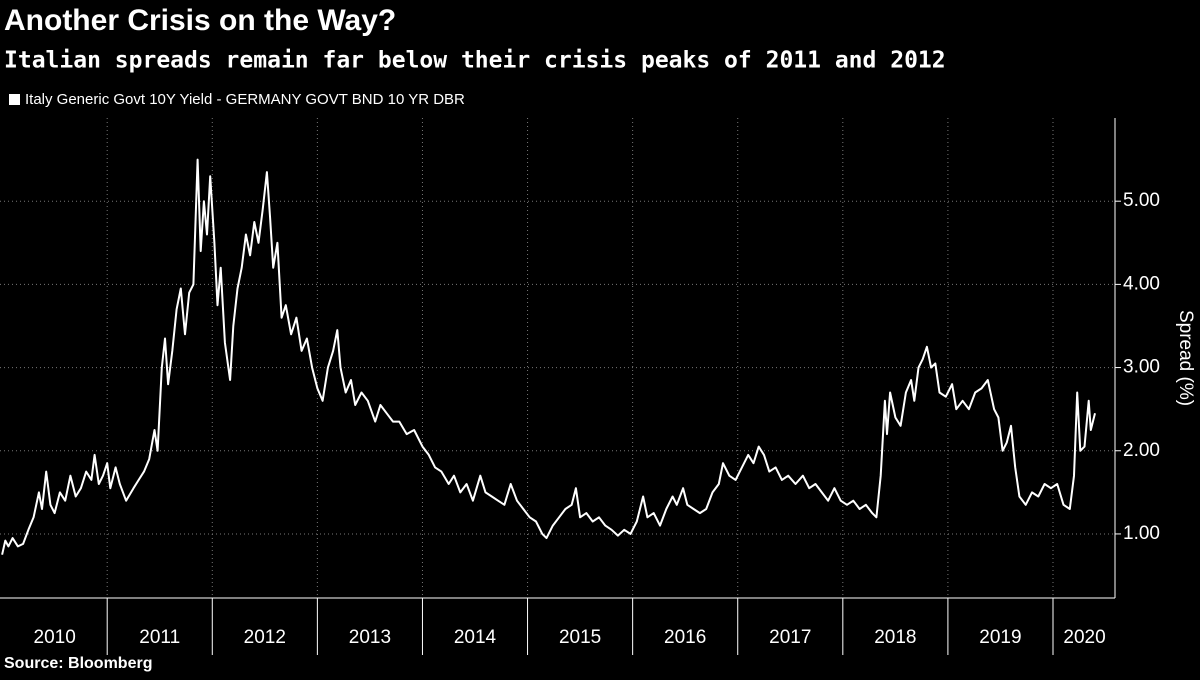 The image size is (1200, 680). I want to click on y-tick-label: 4.00, so click(1141, 283).